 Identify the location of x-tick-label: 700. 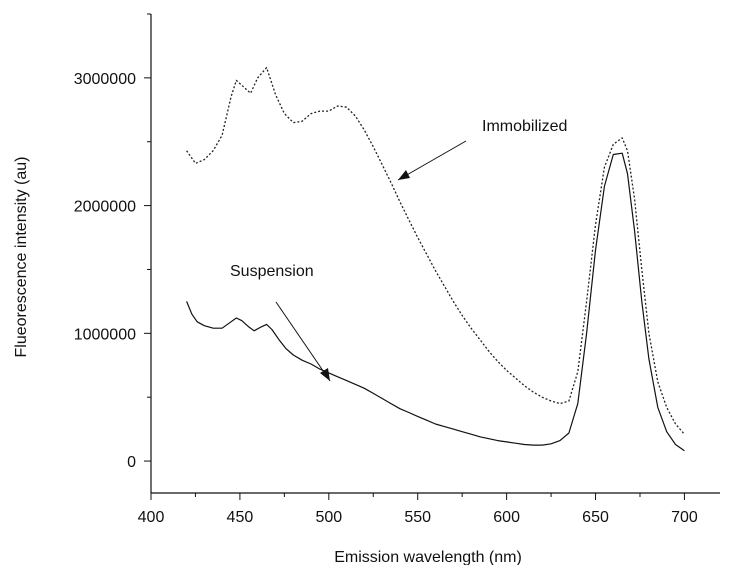
(684, 517).